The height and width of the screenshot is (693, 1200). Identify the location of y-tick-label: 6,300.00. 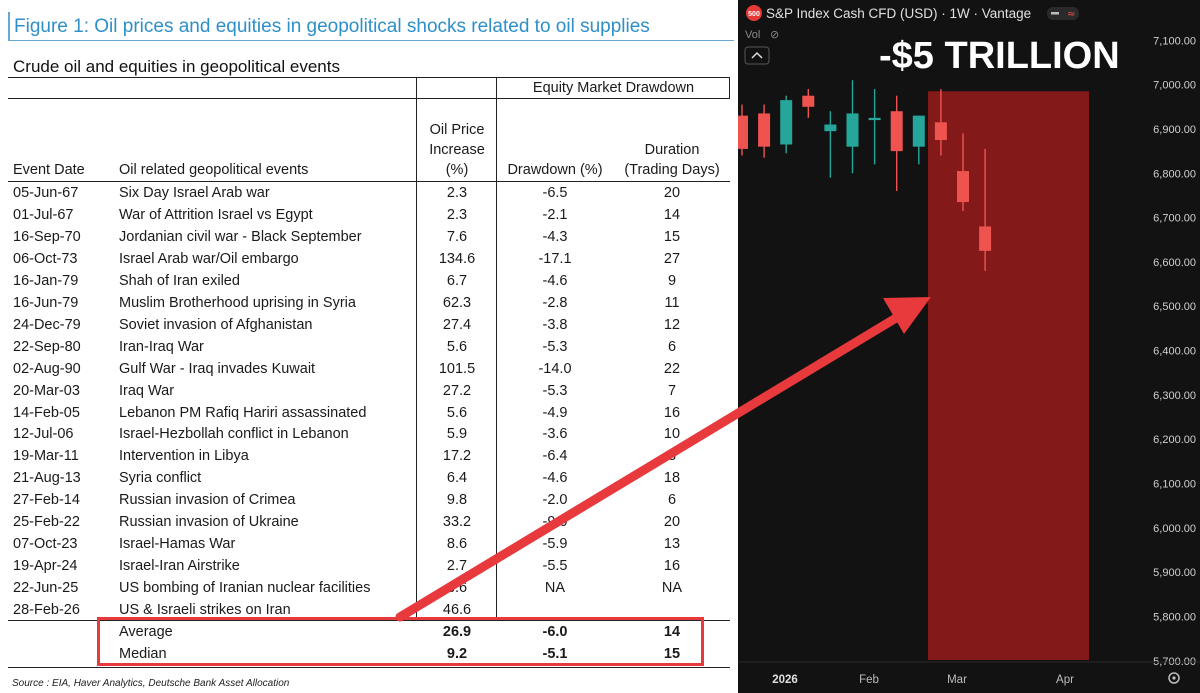
(1174, 396).